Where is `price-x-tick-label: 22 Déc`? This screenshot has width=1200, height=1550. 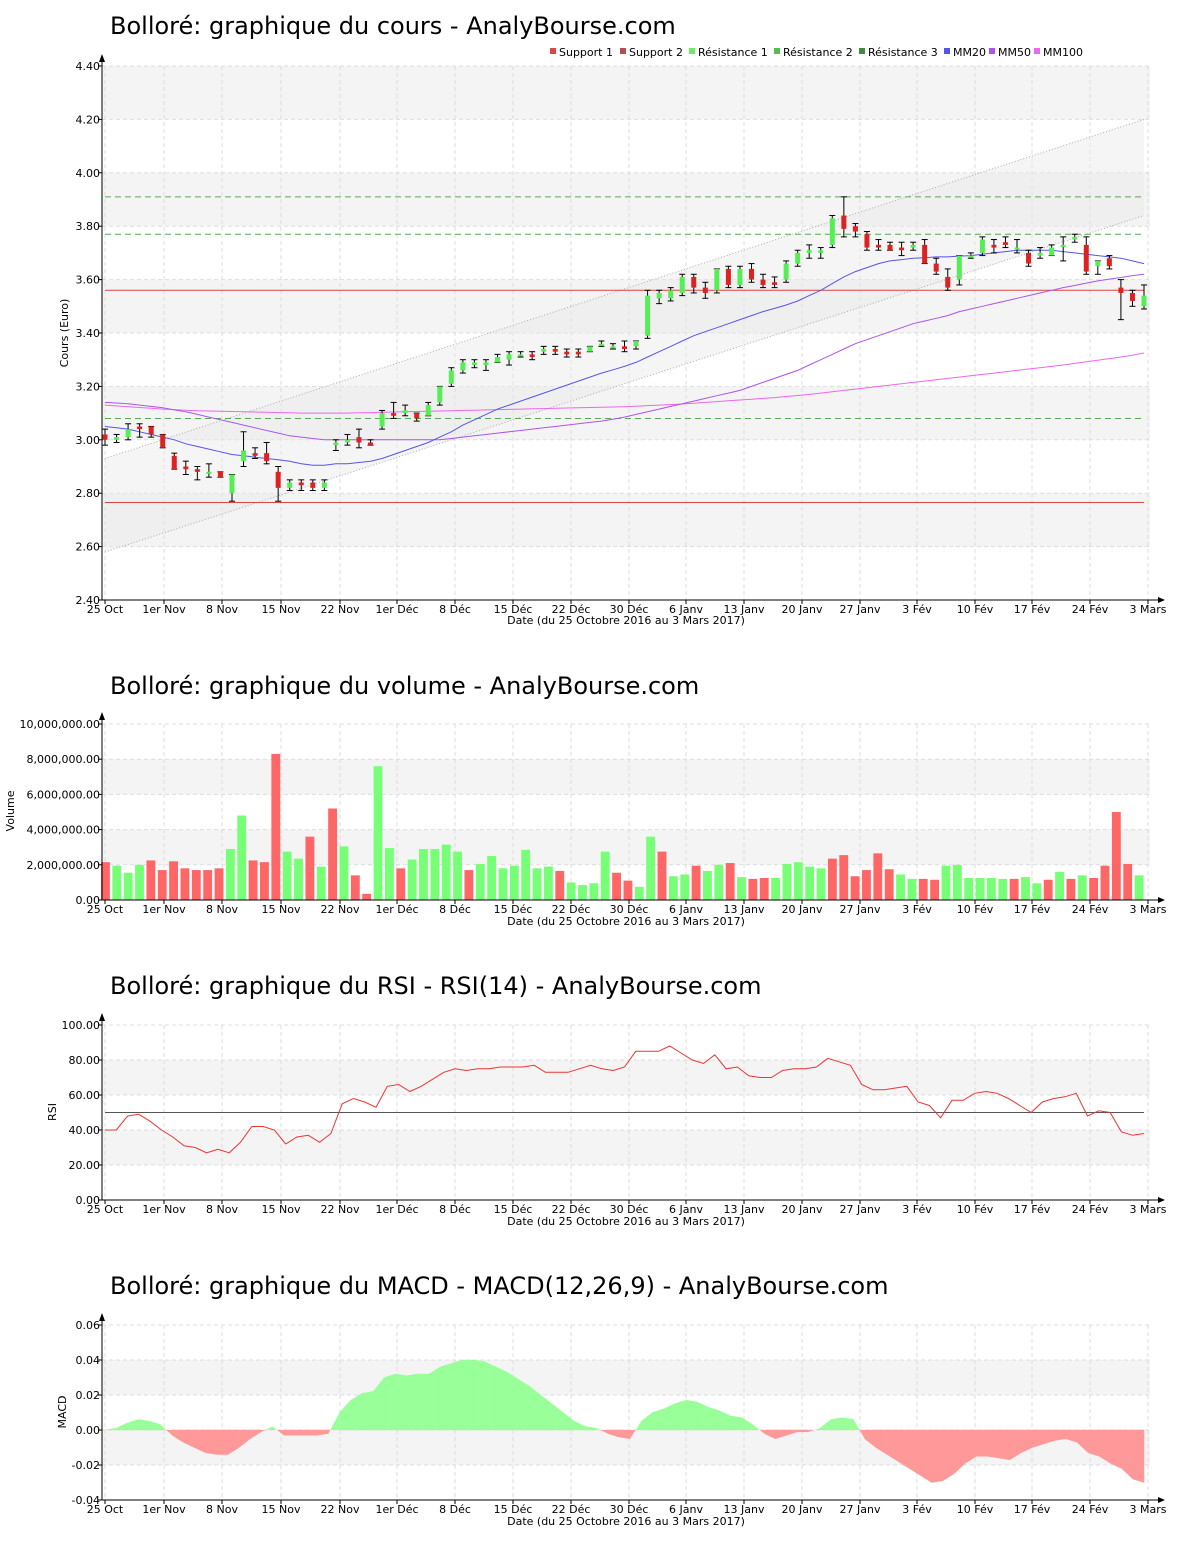
price-x-tick-label: 22 Déc is located at coordinates (571, 609).